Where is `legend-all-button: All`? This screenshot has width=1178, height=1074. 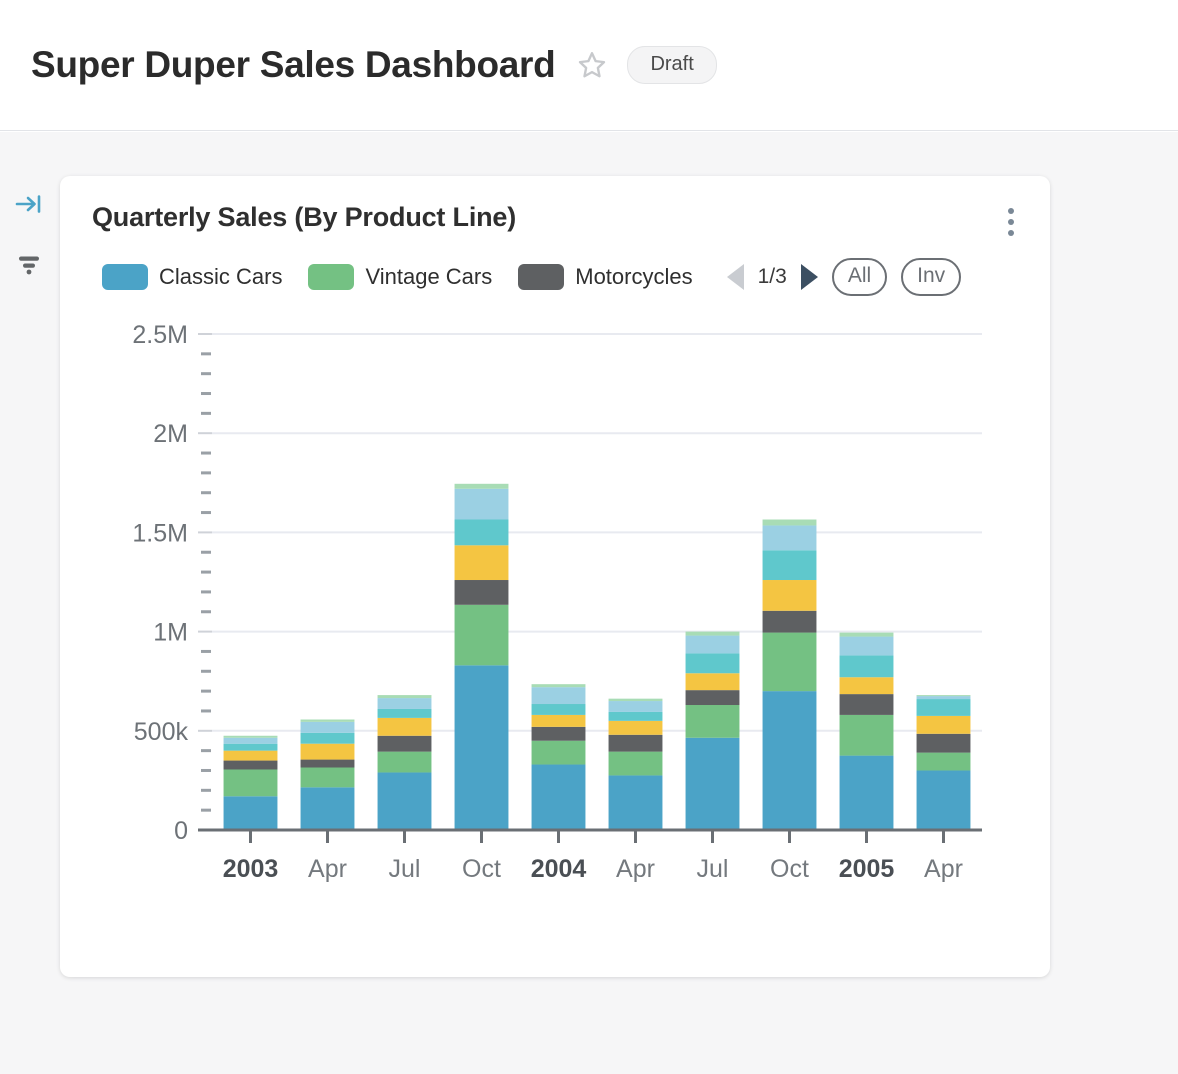 legend-all-button: All is located at coordinates (859, 277).